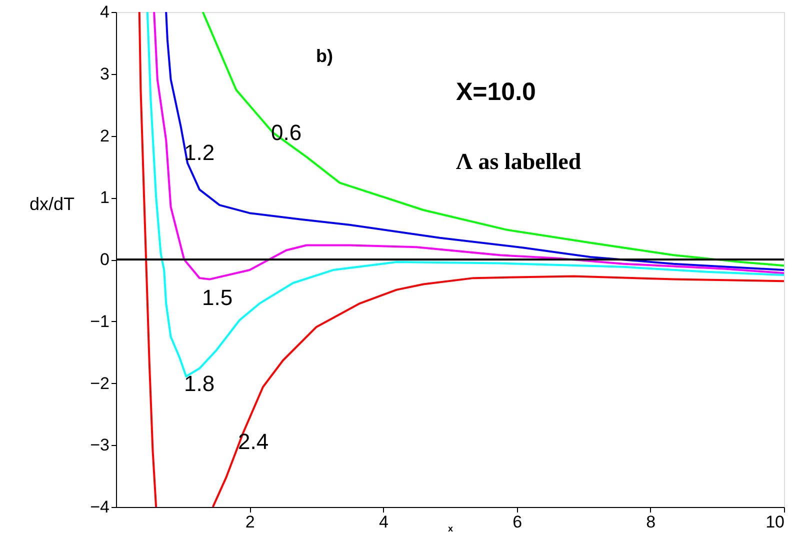 The width and height of the screenshot is (794, 547). What do you see at coordinates (100, 507) in the screenshot?
I see `y-tick-label: −4` at bounding box center [100, 507].